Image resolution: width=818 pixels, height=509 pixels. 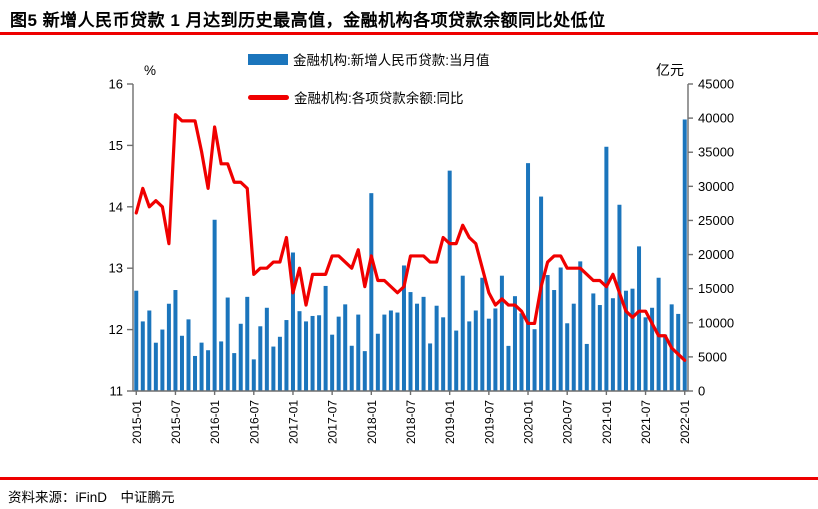 I want to click on left-axis-unit-label: %, so click(x=150, y=70).